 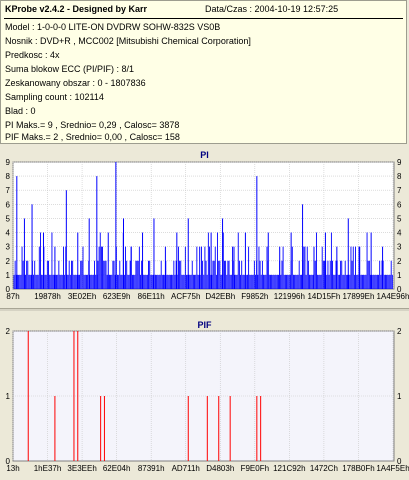 What do you see at coordinates (399, 204) in the screenshot?
I see `y-tick-label-right: 6` at bounding box center [399, 204].